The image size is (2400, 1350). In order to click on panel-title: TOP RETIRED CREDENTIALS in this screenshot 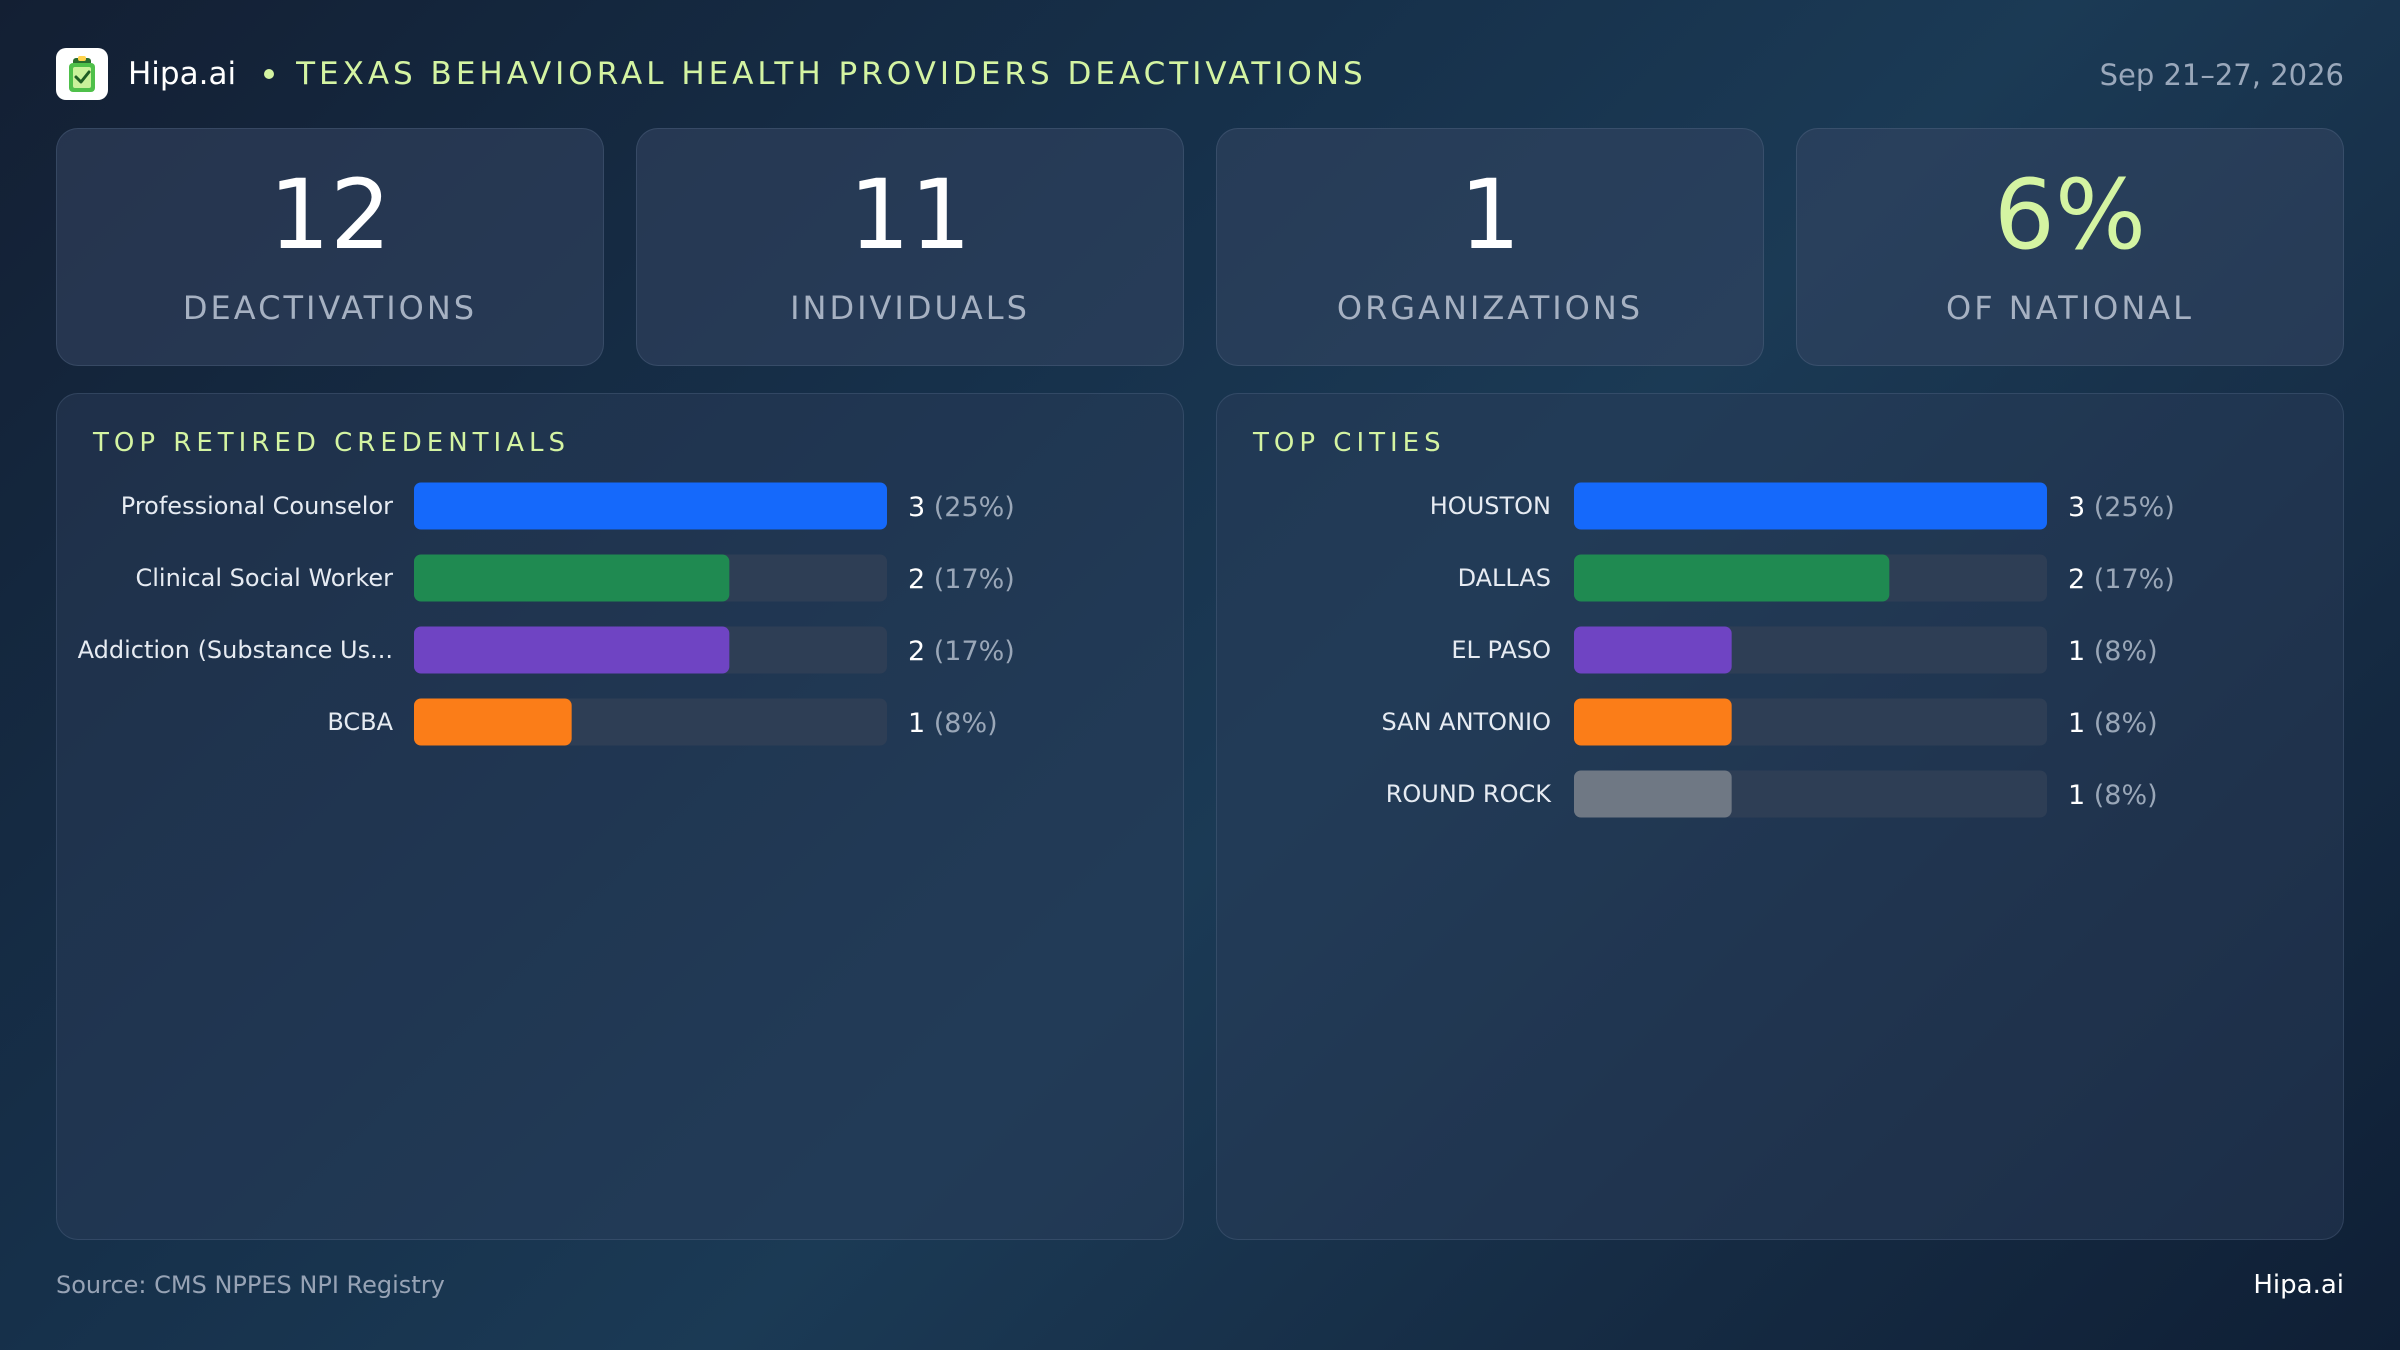, I will do `click(331, 443)`.